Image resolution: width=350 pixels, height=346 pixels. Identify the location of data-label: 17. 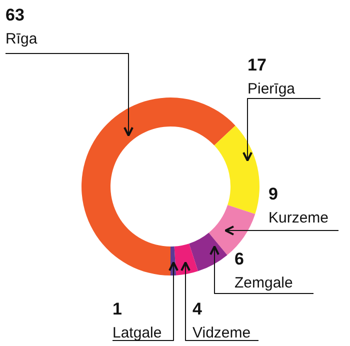
(257, 65).